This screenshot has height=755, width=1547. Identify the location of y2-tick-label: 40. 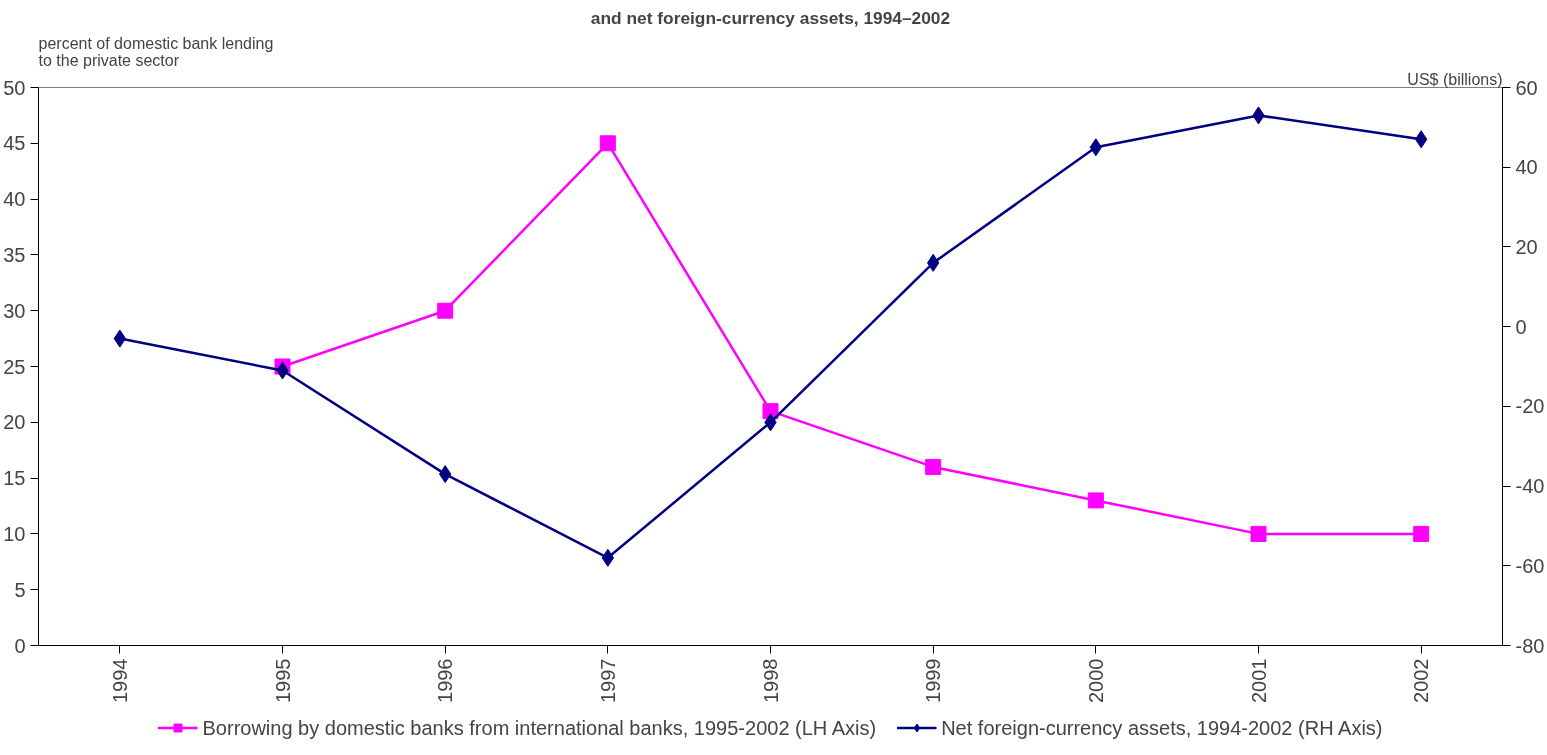
(1526, 167).